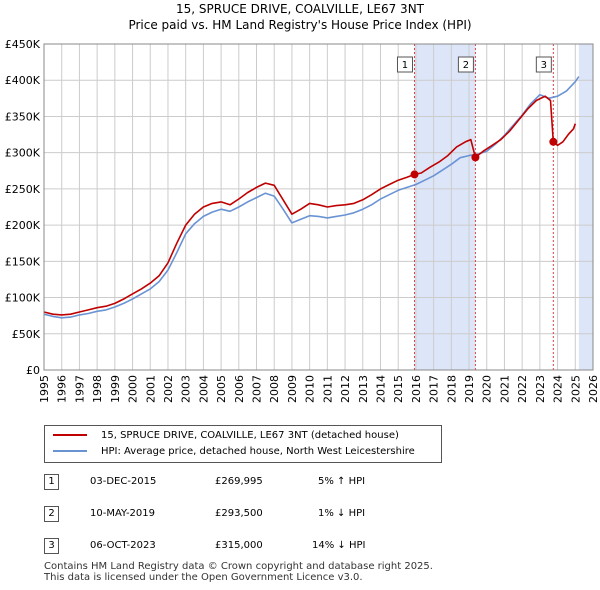 This screenshot has width=600, height=590. What do you see at coordinates (239, 545) in the screenshot?
I see `transaction-price: £315,000` at bounding box center [239, 545].